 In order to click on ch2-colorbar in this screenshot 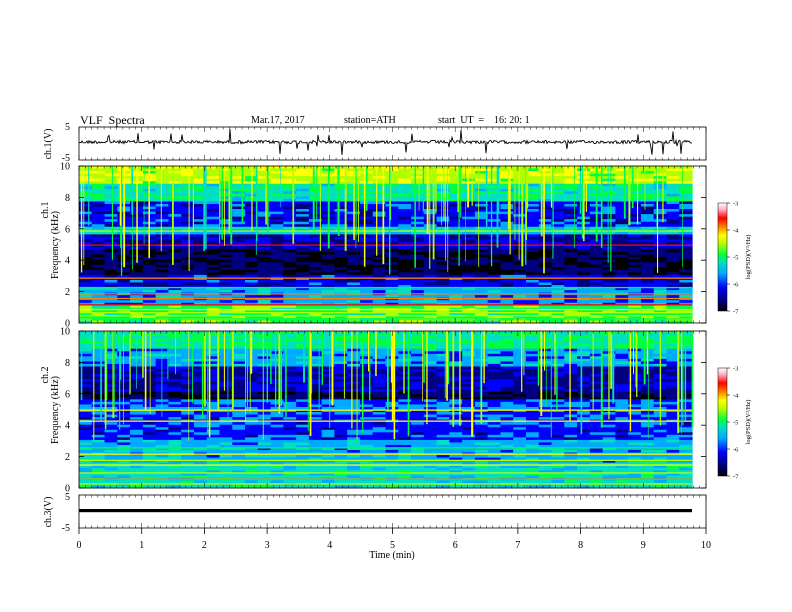, I will do `click(722, 422)`.